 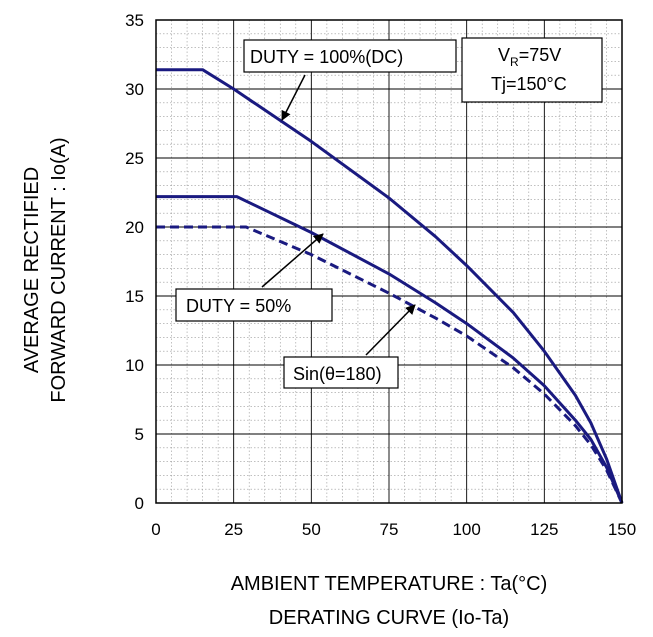 I want to click on y-tick-label: 25, so click(x=134, y=158).